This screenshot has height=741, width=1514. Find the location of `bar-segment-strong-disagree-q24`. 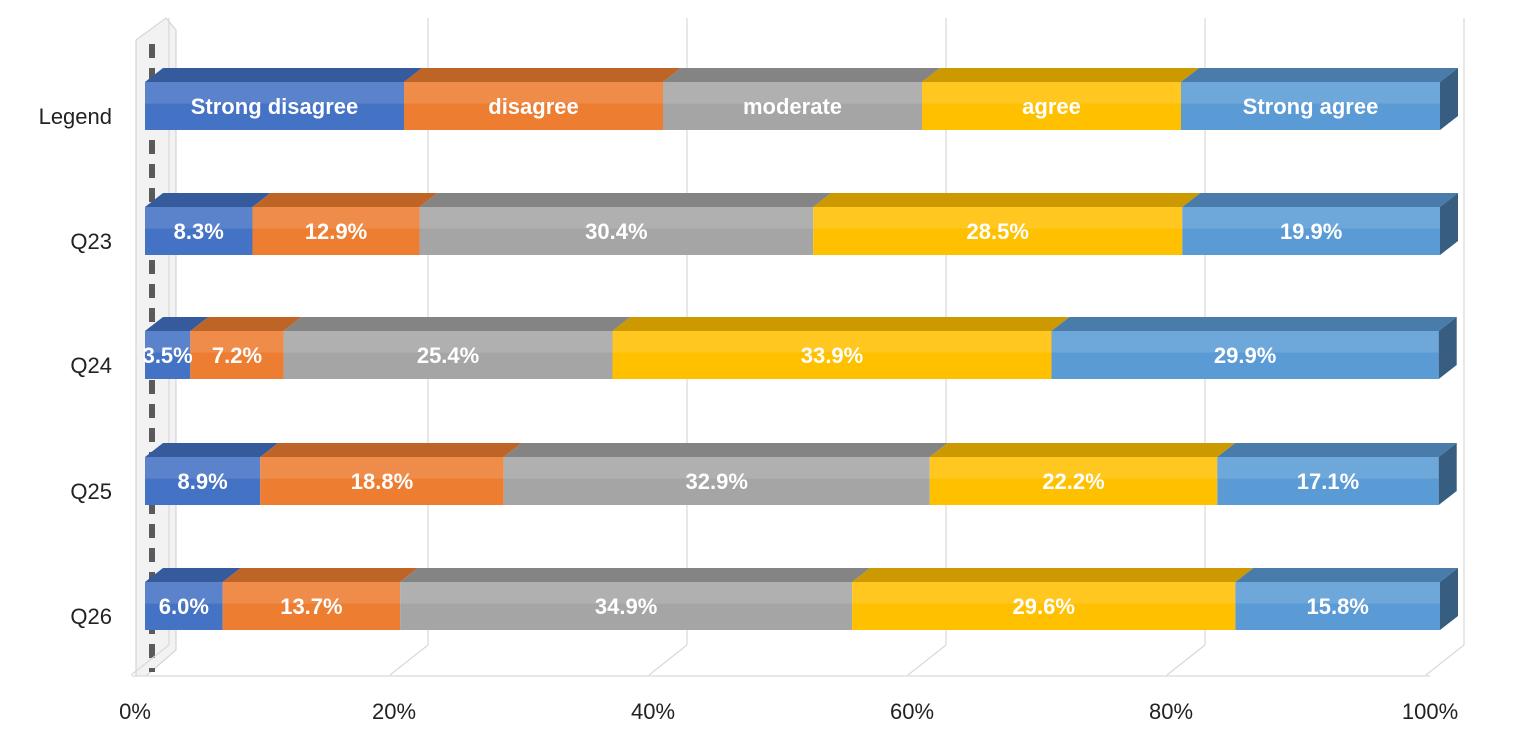

bar-segment-strong-disagree-q24 is located at coordinates (168, 355).